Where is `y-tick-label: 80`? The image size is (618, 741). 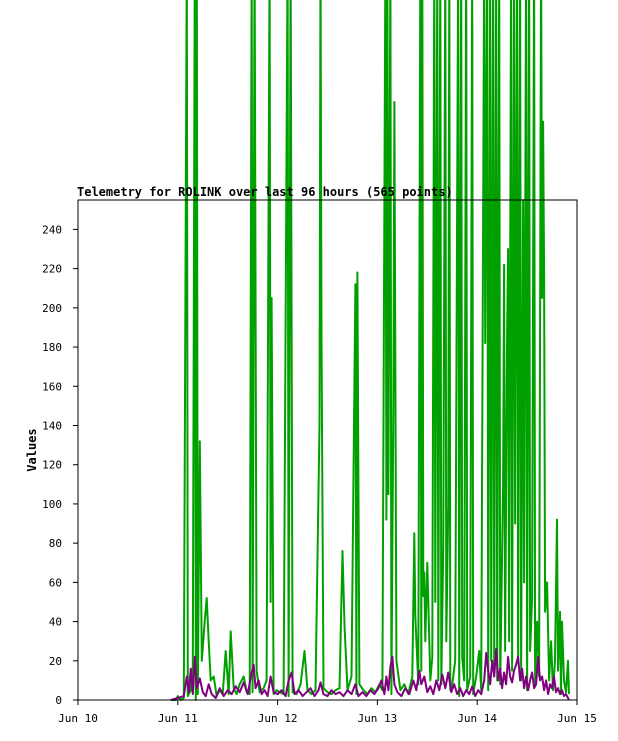
y-tick-label: 80 is located at coordinates (55, 543).